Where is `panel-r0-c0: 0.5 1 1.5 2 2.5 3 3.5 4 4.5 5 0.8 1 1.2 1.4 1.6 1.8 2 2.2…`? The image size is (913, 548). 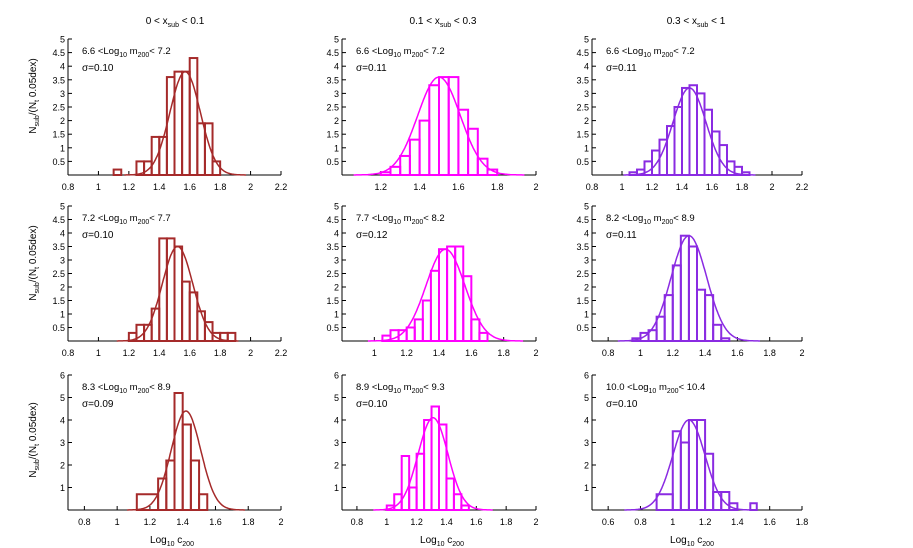 panel-r0-c0: 0.5 1 1.5 2 2.5 3 3.5 4 4.5 5 0.8 1 1.2 1.4 1.6 1.8 2 2.2… is located at coordinates (169, 114).